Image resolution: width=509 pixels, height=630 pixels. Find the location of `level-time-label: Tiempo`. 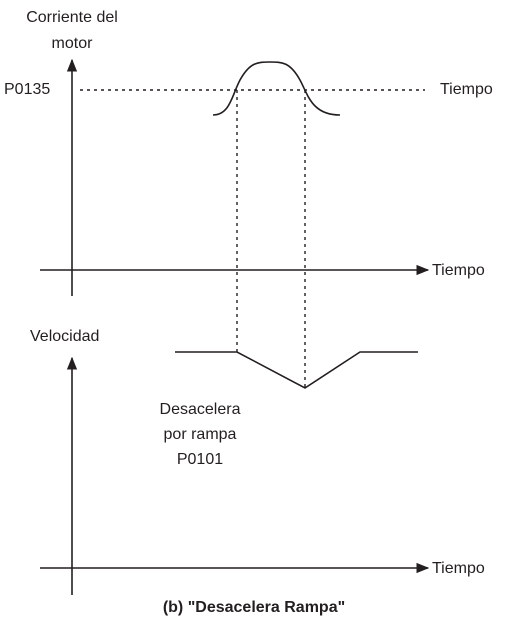

level-time-label: Tiempo is located at coordinates (466, 89).